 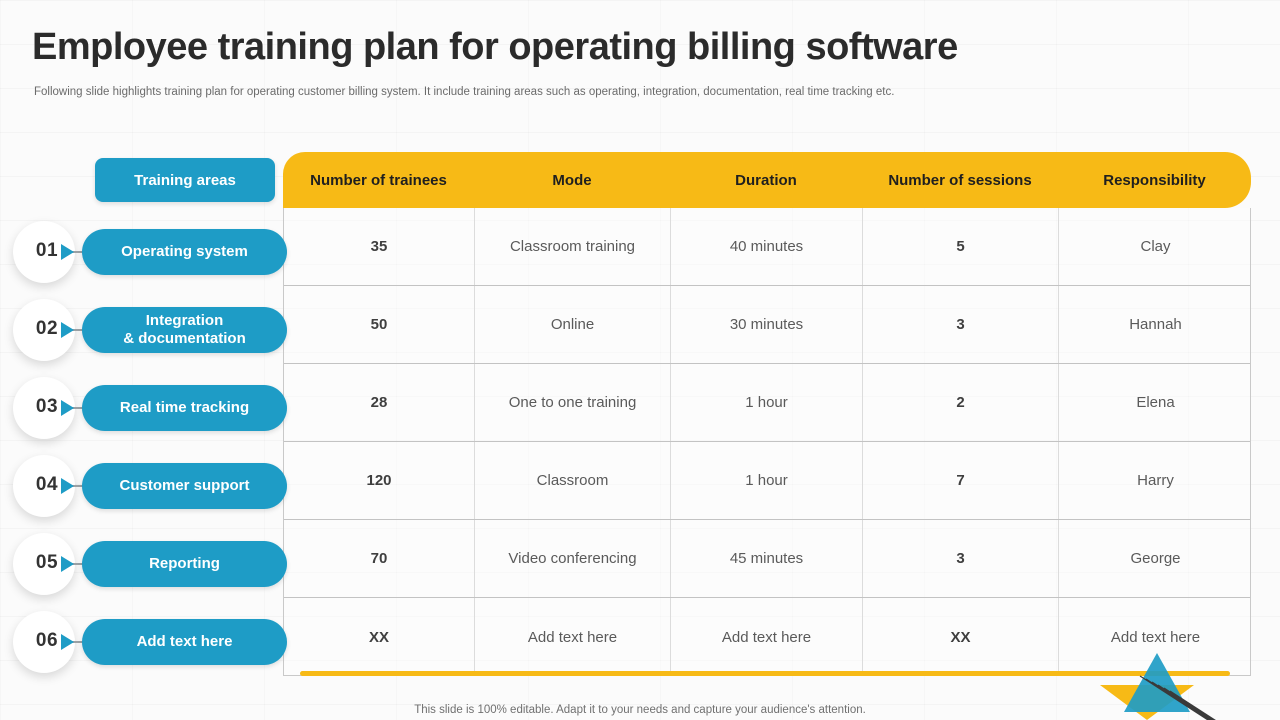 What do you see at coordinates (573, 246) in the screenshot?
I see `cell-mode: Classroom training` at bounding box center [573, 246].